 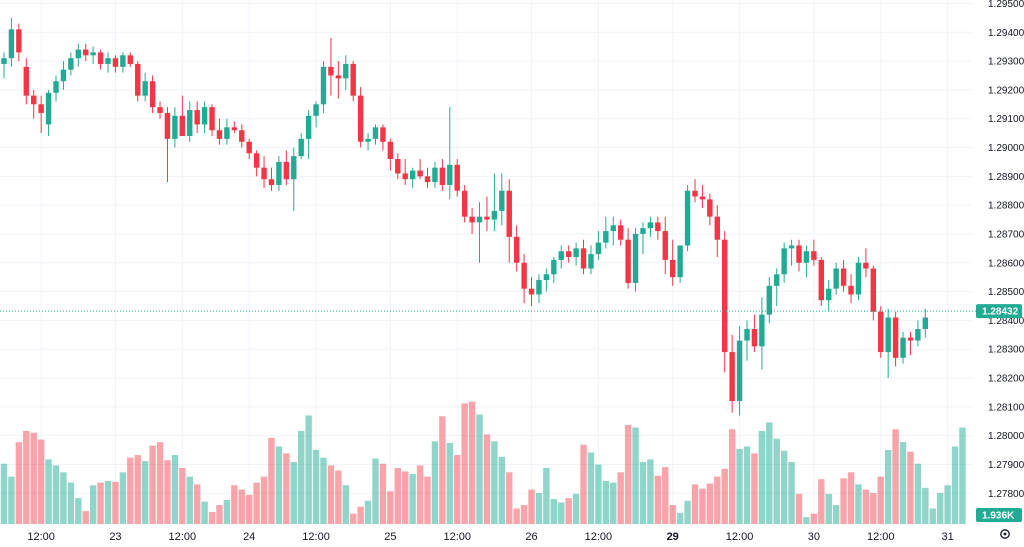 What do you see at coordinates (999, 515) in the screenshot?
I see `volume-badge: 1.936K` at bounding box center [999, 515].